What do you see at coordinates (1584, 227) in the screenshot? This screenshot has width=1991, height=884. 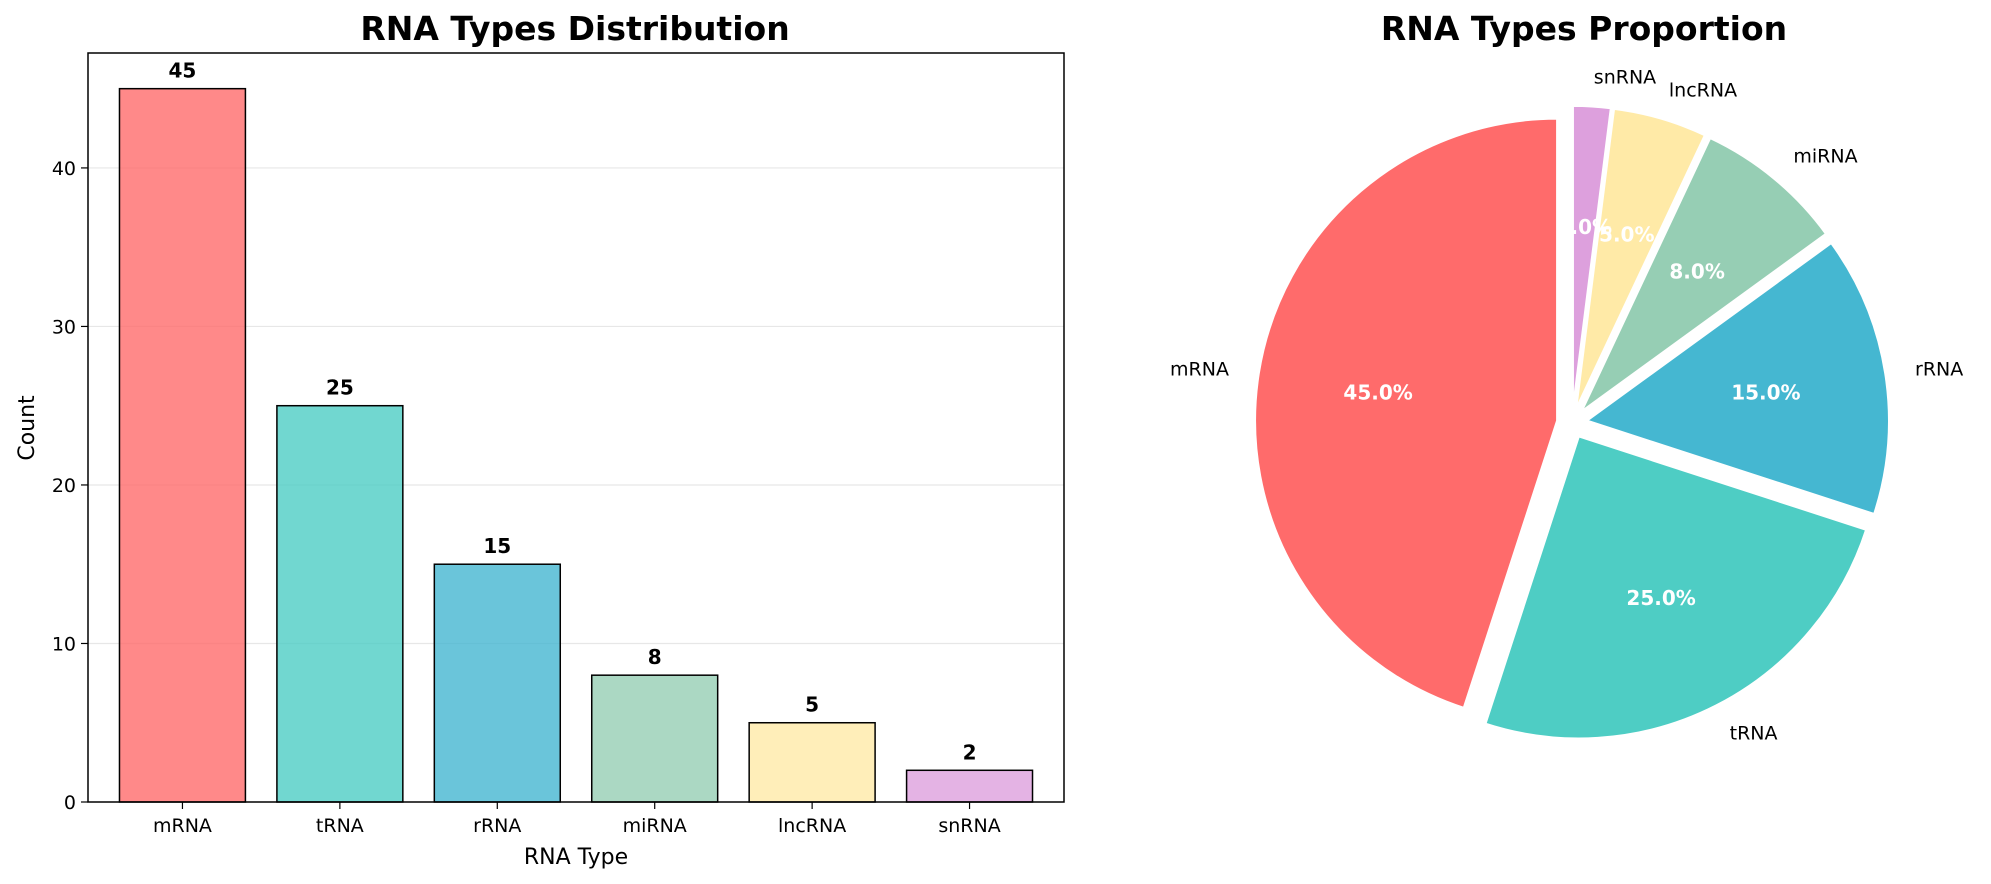 I see `pie-percent-snrna: 2.0%` at bounding box center [1584, 227].